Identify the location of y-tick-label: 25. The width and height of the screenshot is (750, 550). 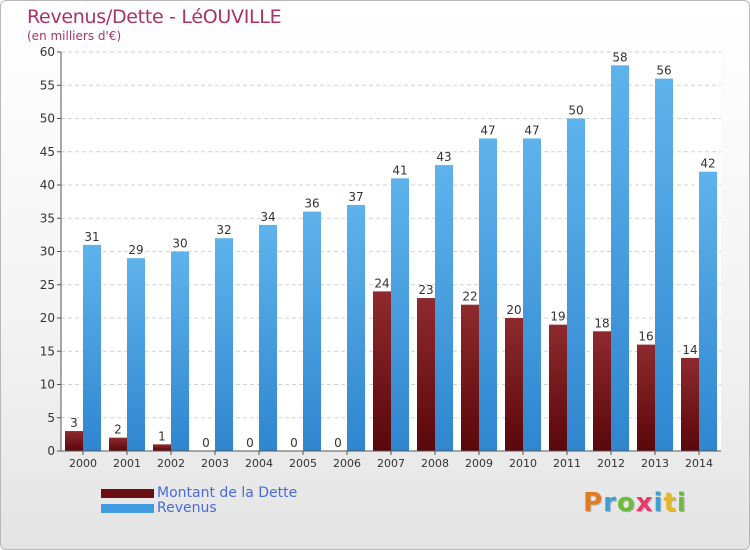
(47, 285).